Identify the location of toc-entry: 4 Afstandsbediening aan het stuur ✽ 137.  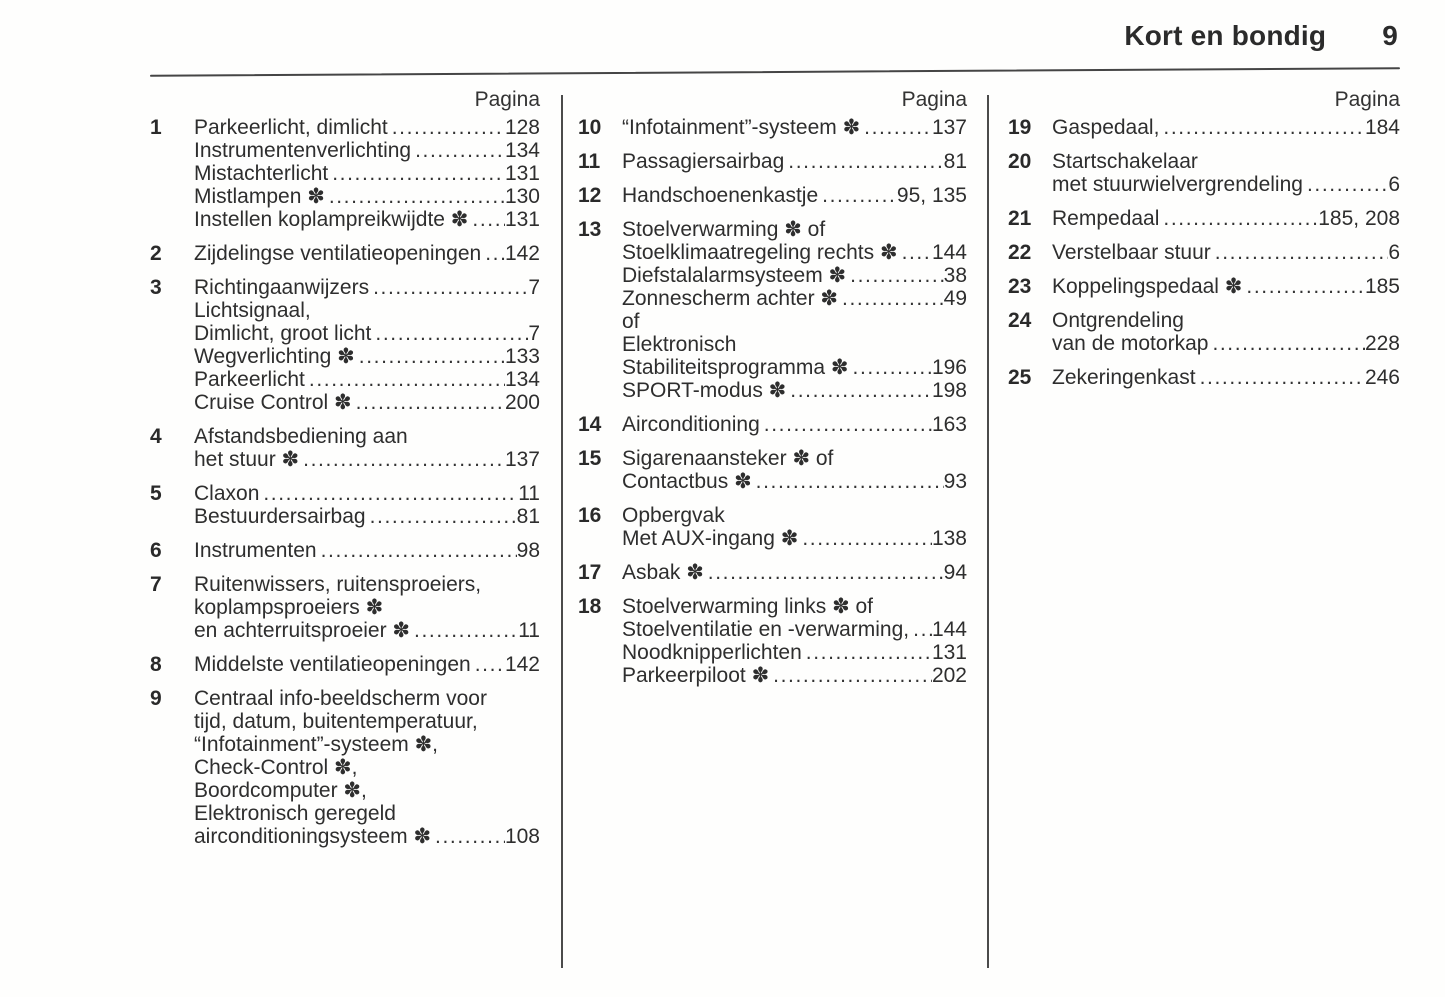
(345, 448).